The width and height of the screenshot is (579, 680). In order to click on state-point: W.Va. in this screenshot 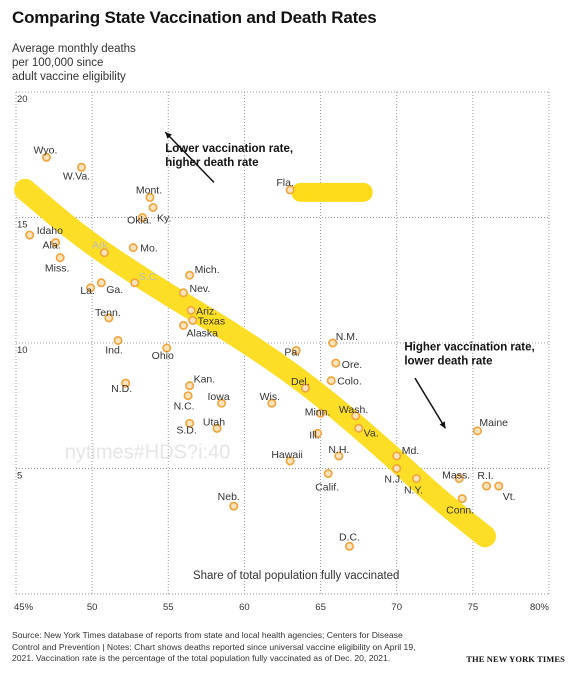, I will do `click(76, 172)`.